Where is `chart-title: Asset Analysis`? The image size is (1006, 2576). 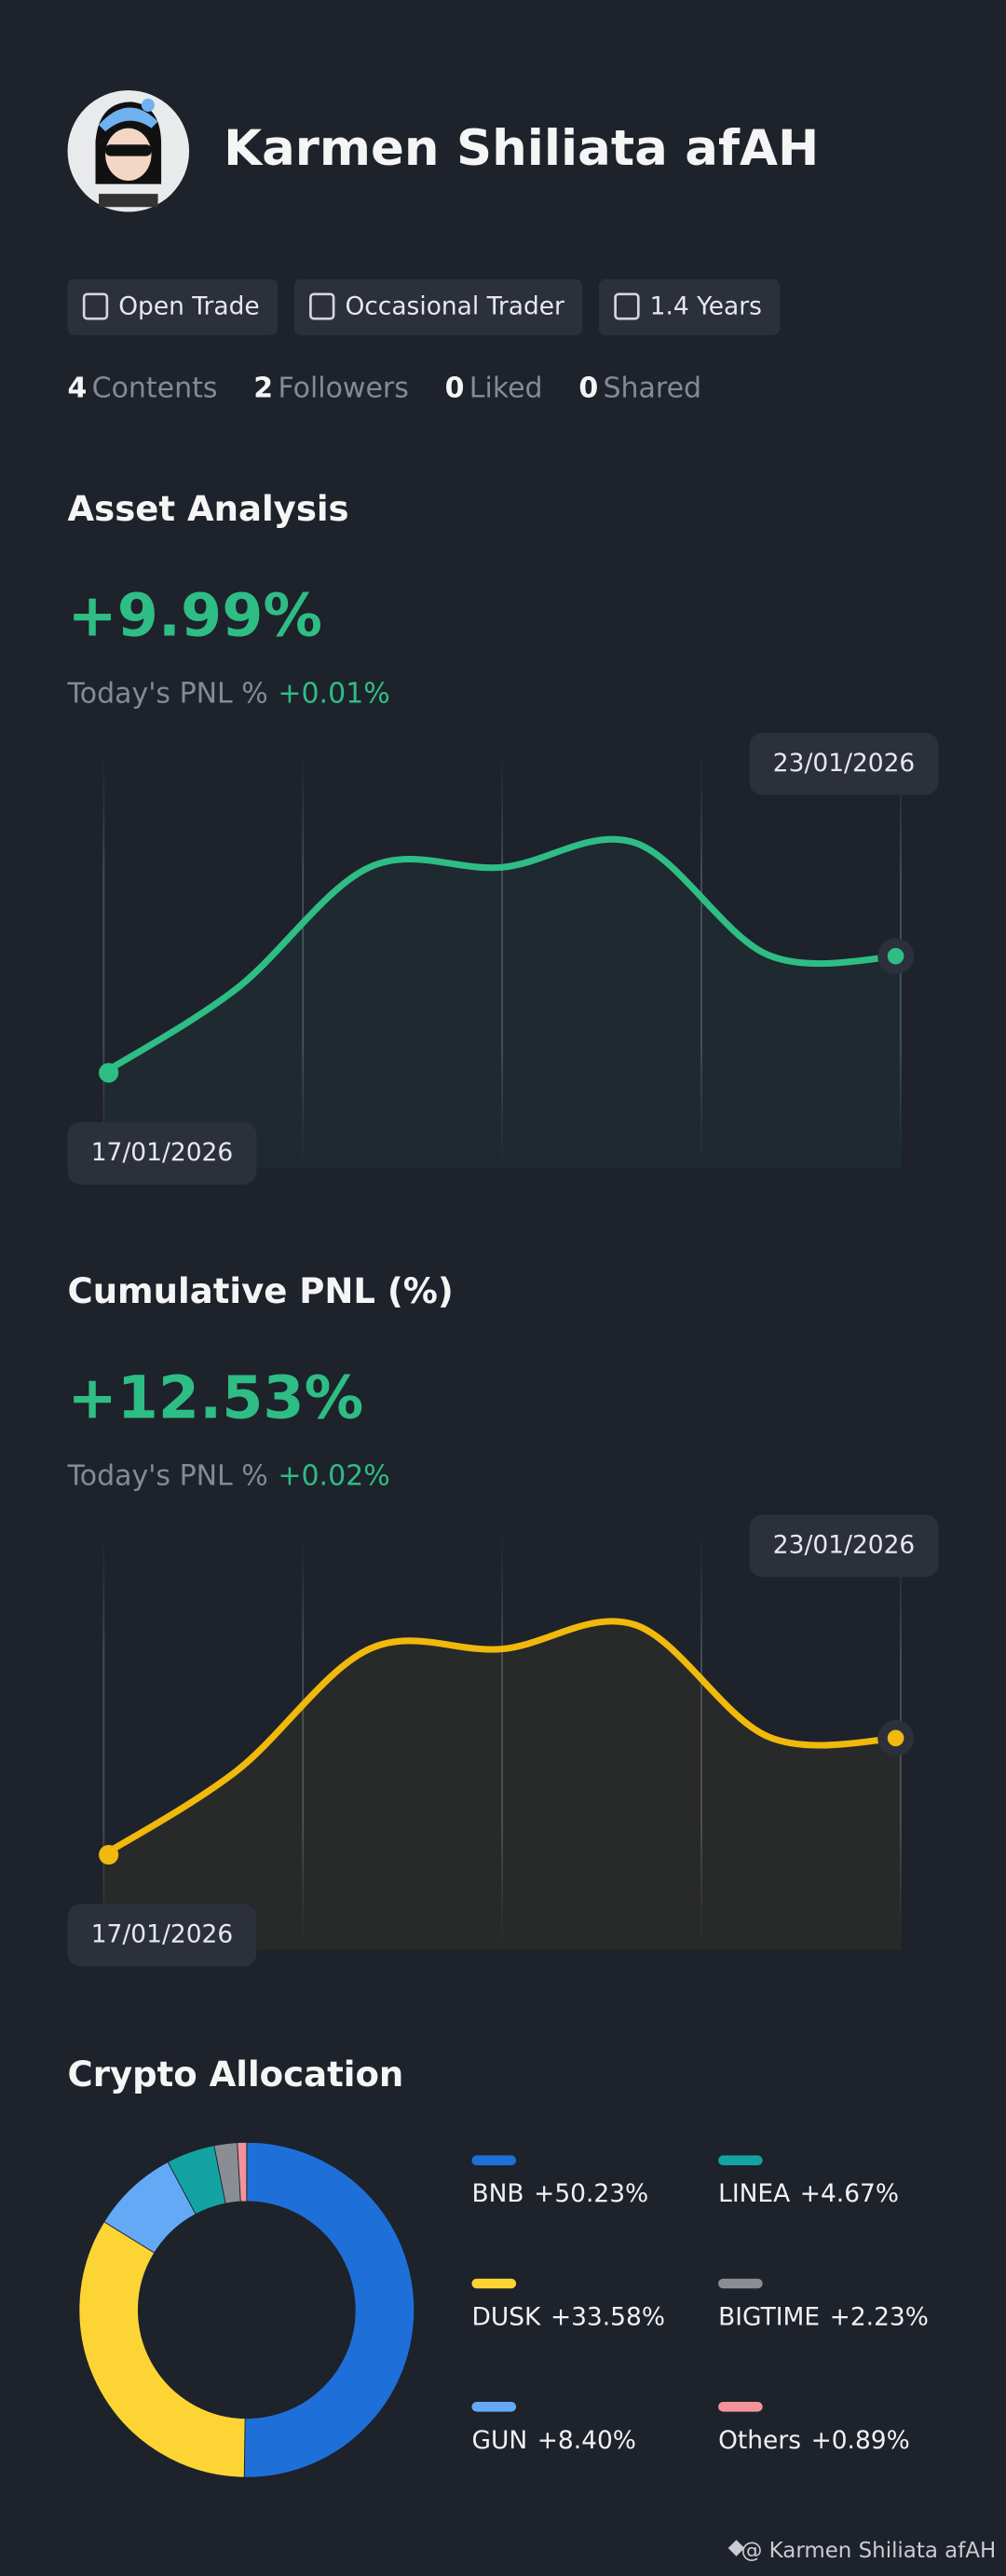
chart-title: Asset Analysis is located at coordinates (208, 509).